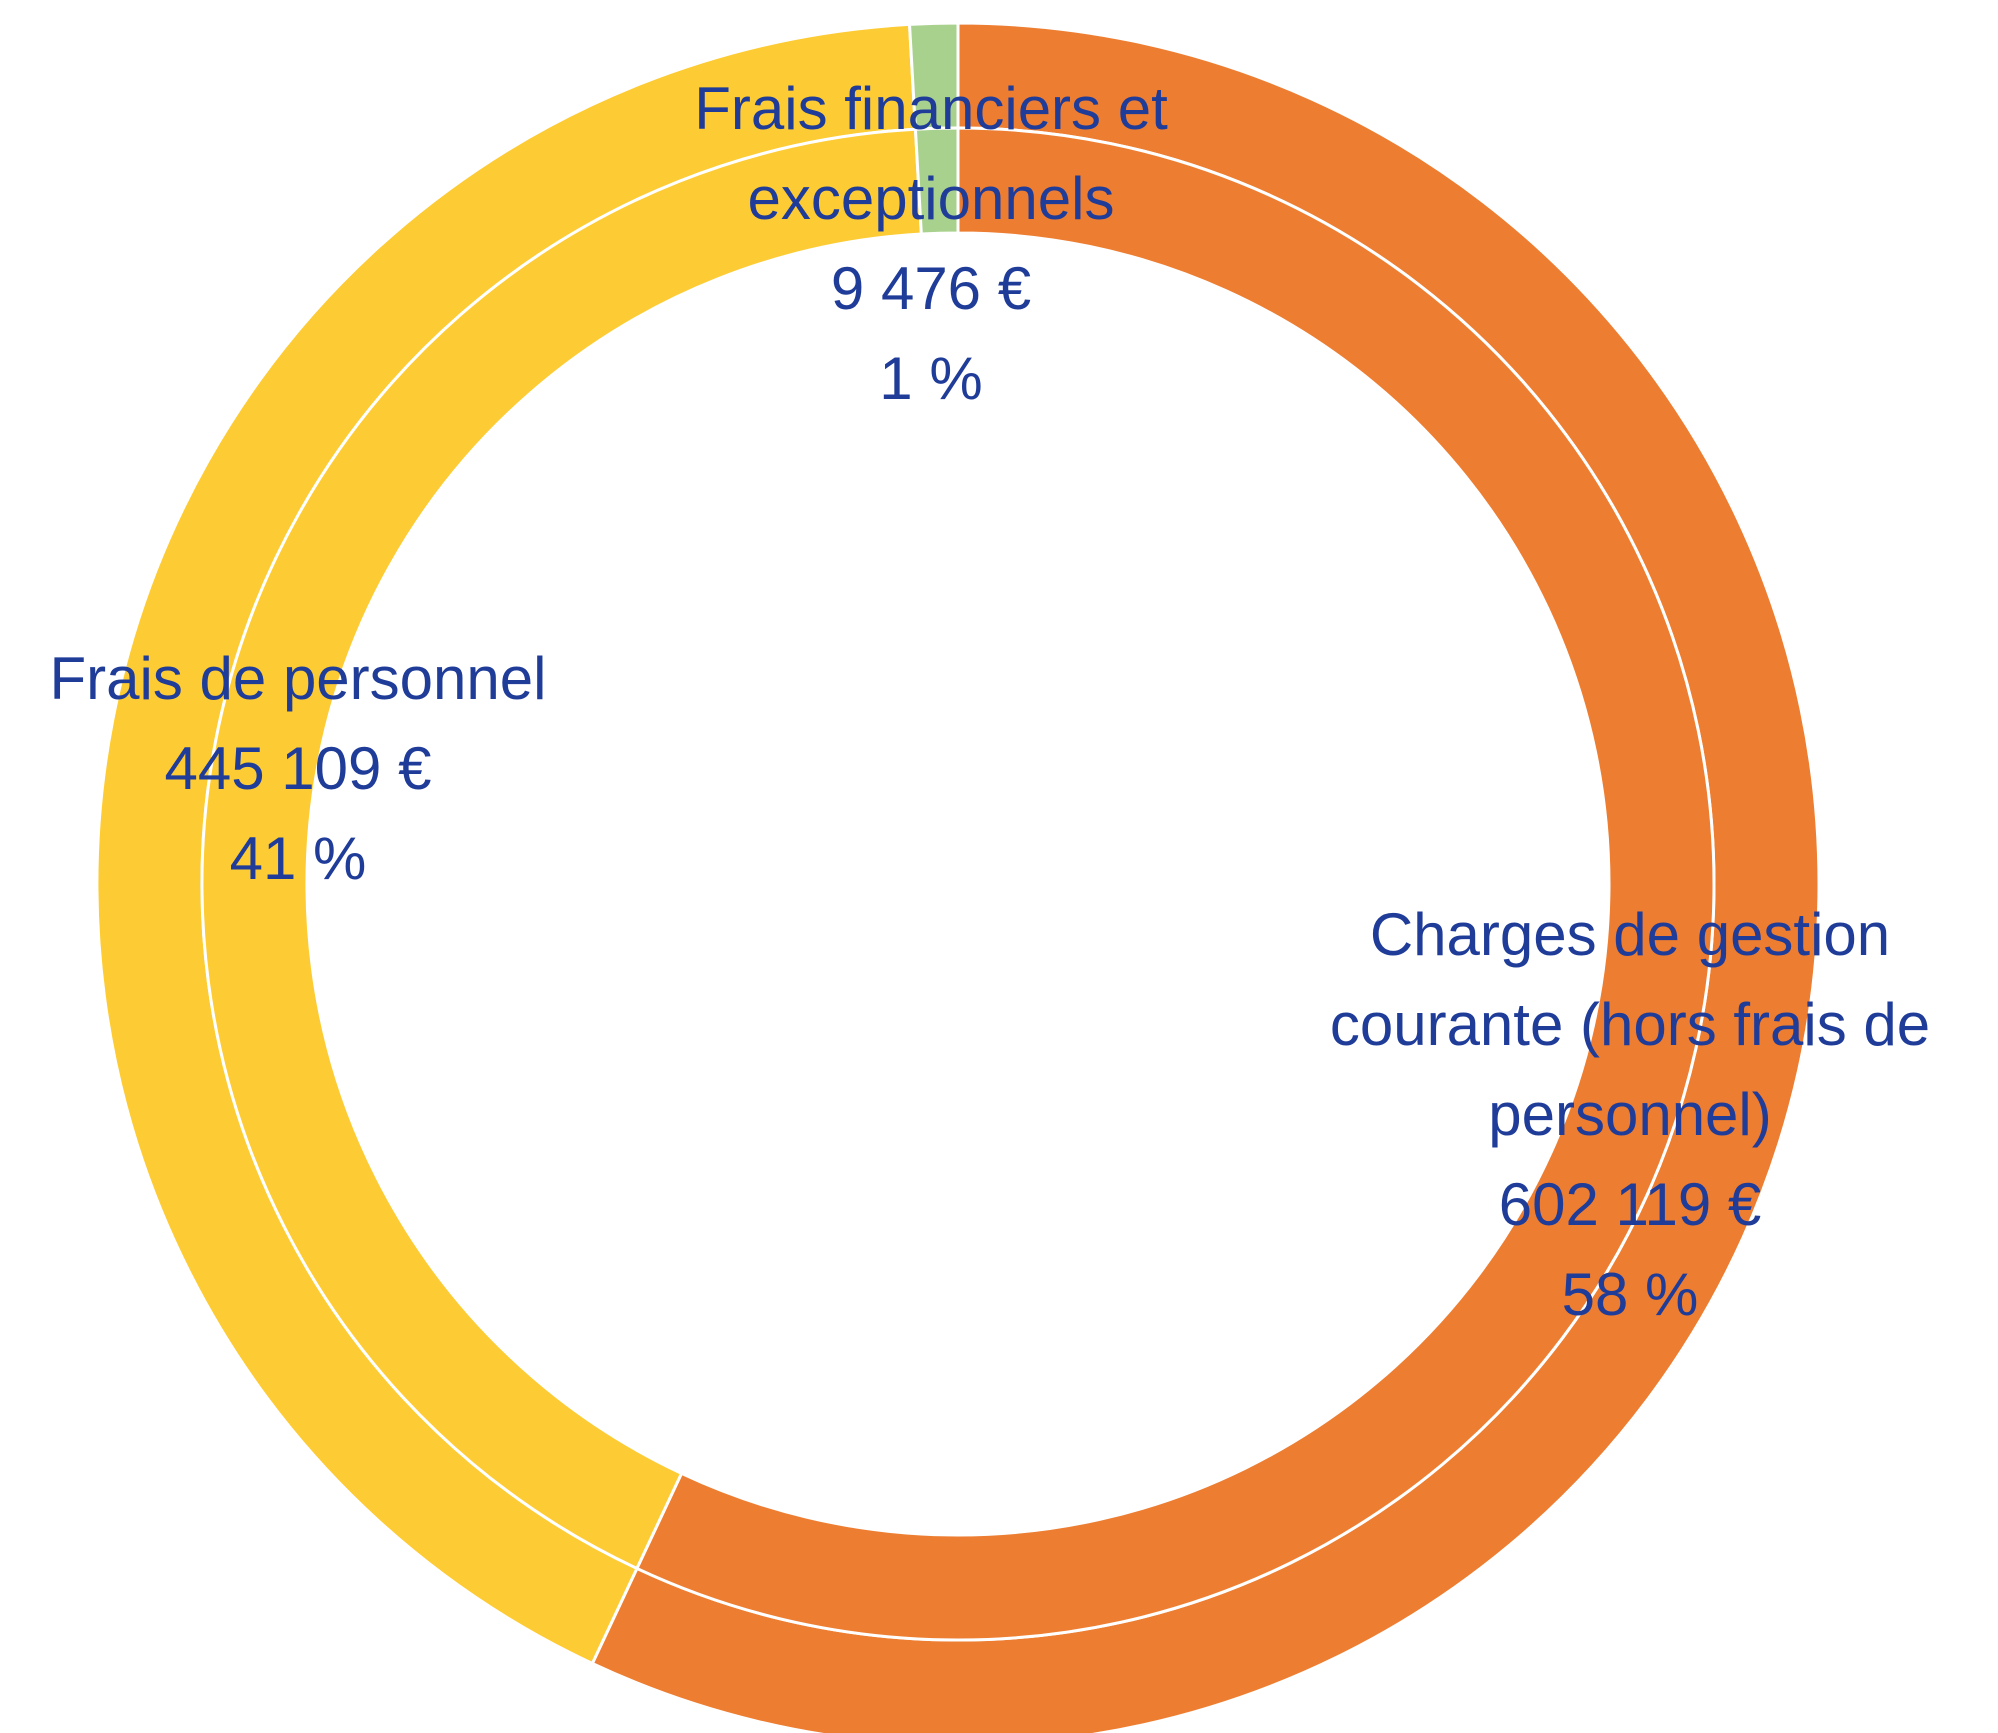 This screenshot has width=1998, height=1733. What do you see at coordinates (936, 181) in the screenshot?
I see `inner-slice` at bounding box center [936, 181].